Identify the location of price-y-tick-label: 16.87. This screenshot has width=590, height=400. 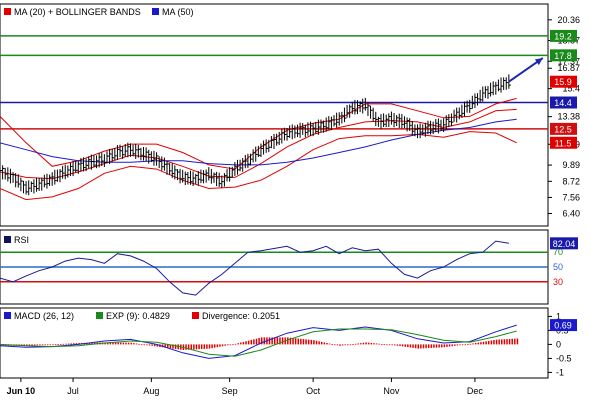
(568, 68).